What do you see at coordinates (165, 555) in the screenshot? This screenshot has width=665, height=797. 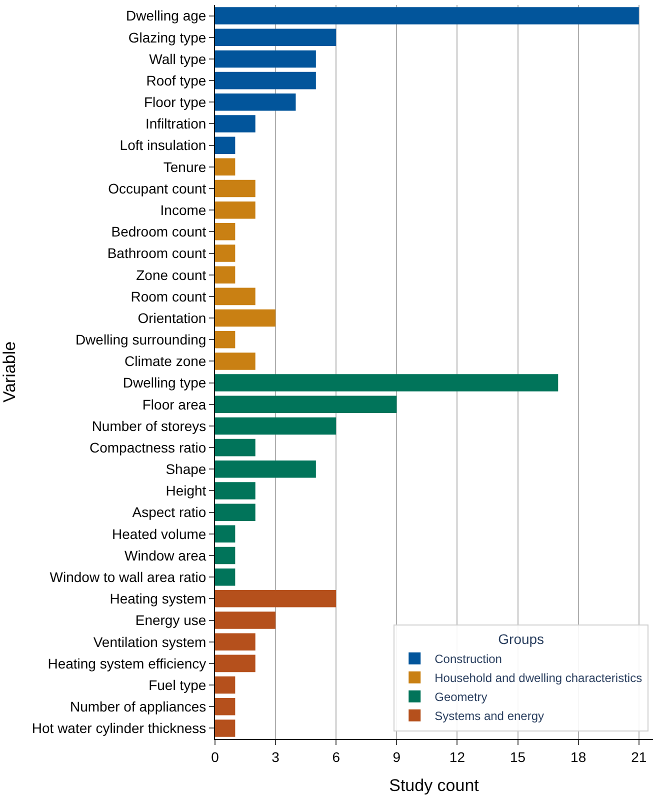 I see `y-tick-label: Window area` at bounding box center [165, 555].